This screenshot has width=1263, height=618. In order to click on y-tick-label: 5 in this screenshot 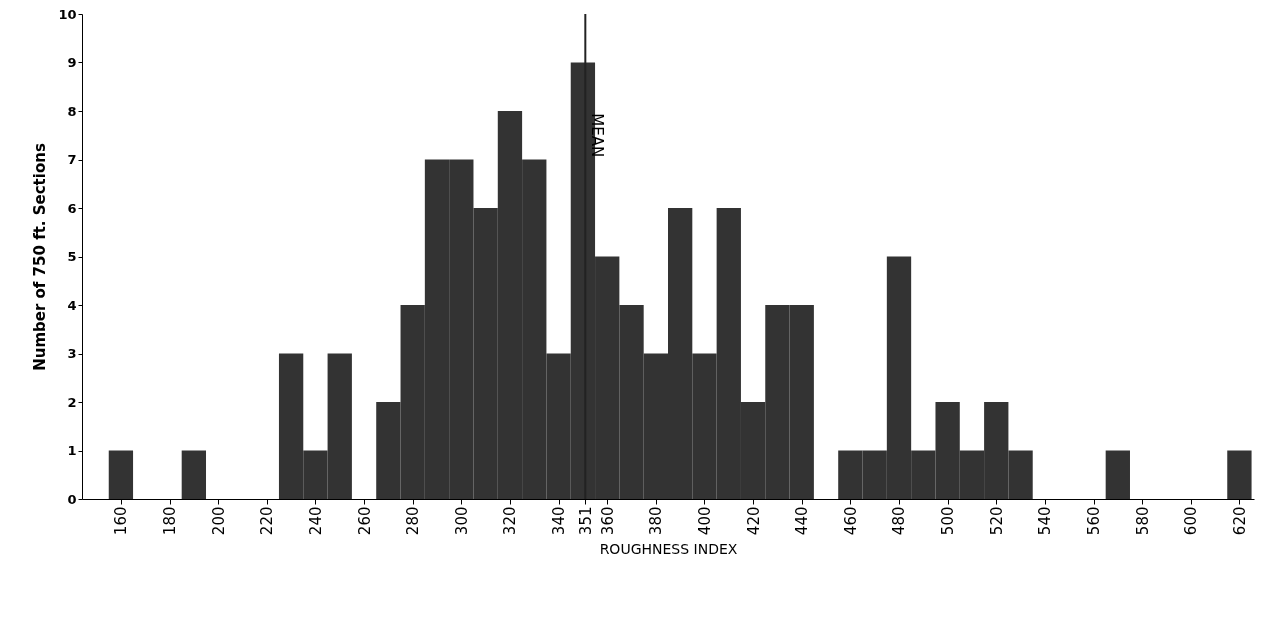, I will do `click(72, 256)`.